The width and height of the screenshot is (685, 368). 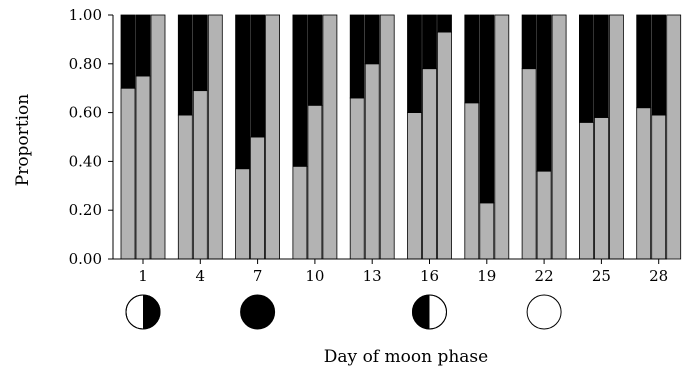 What do you see at coordinates (544, 276) in the screenshot?
I see `x-tick-label: 22` at bounding box center [544, 276].